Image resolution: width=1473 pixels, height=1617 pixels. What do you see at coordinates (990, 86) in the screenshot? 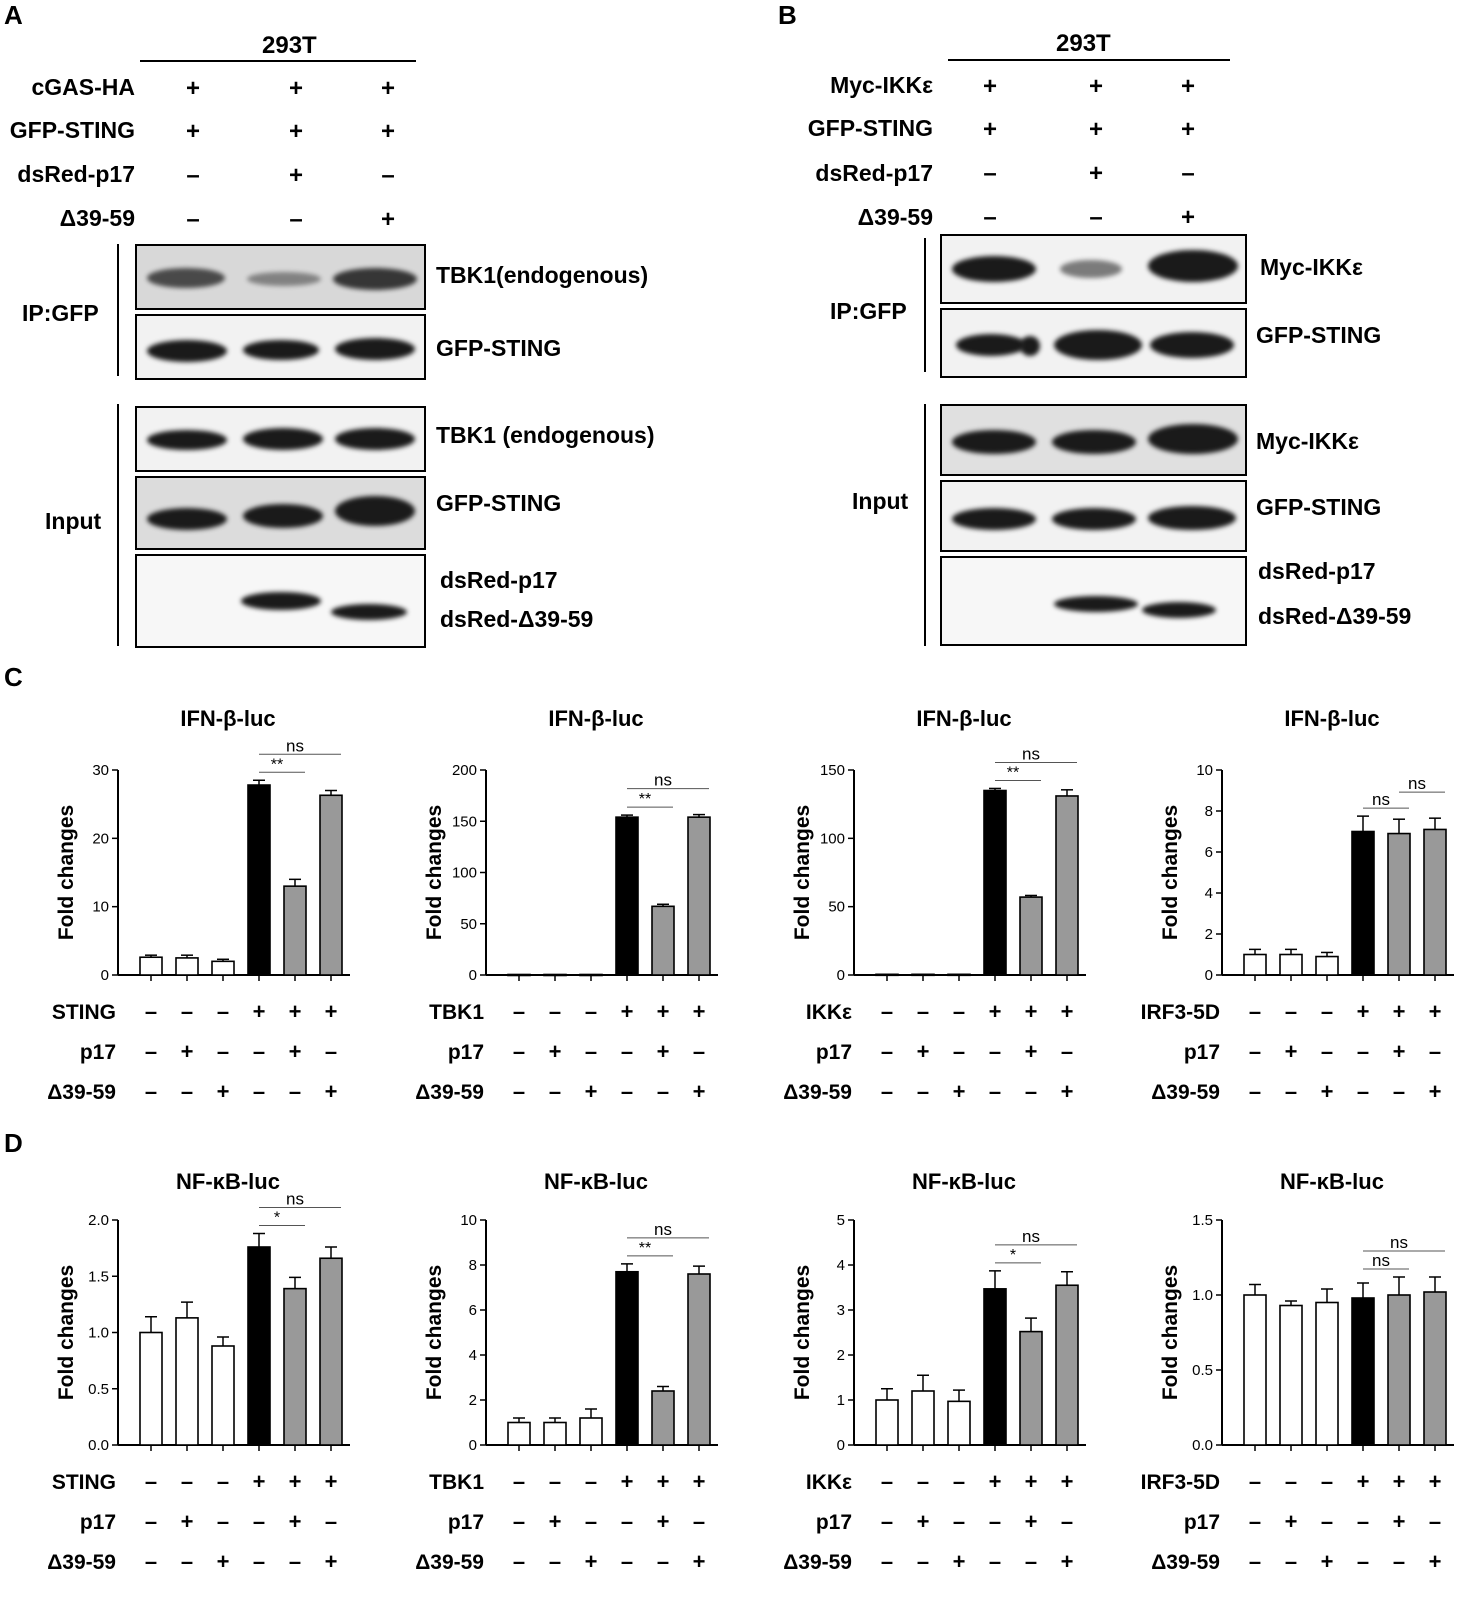
I see `sign-b-0-0: +` at bounding box center [990, 86].